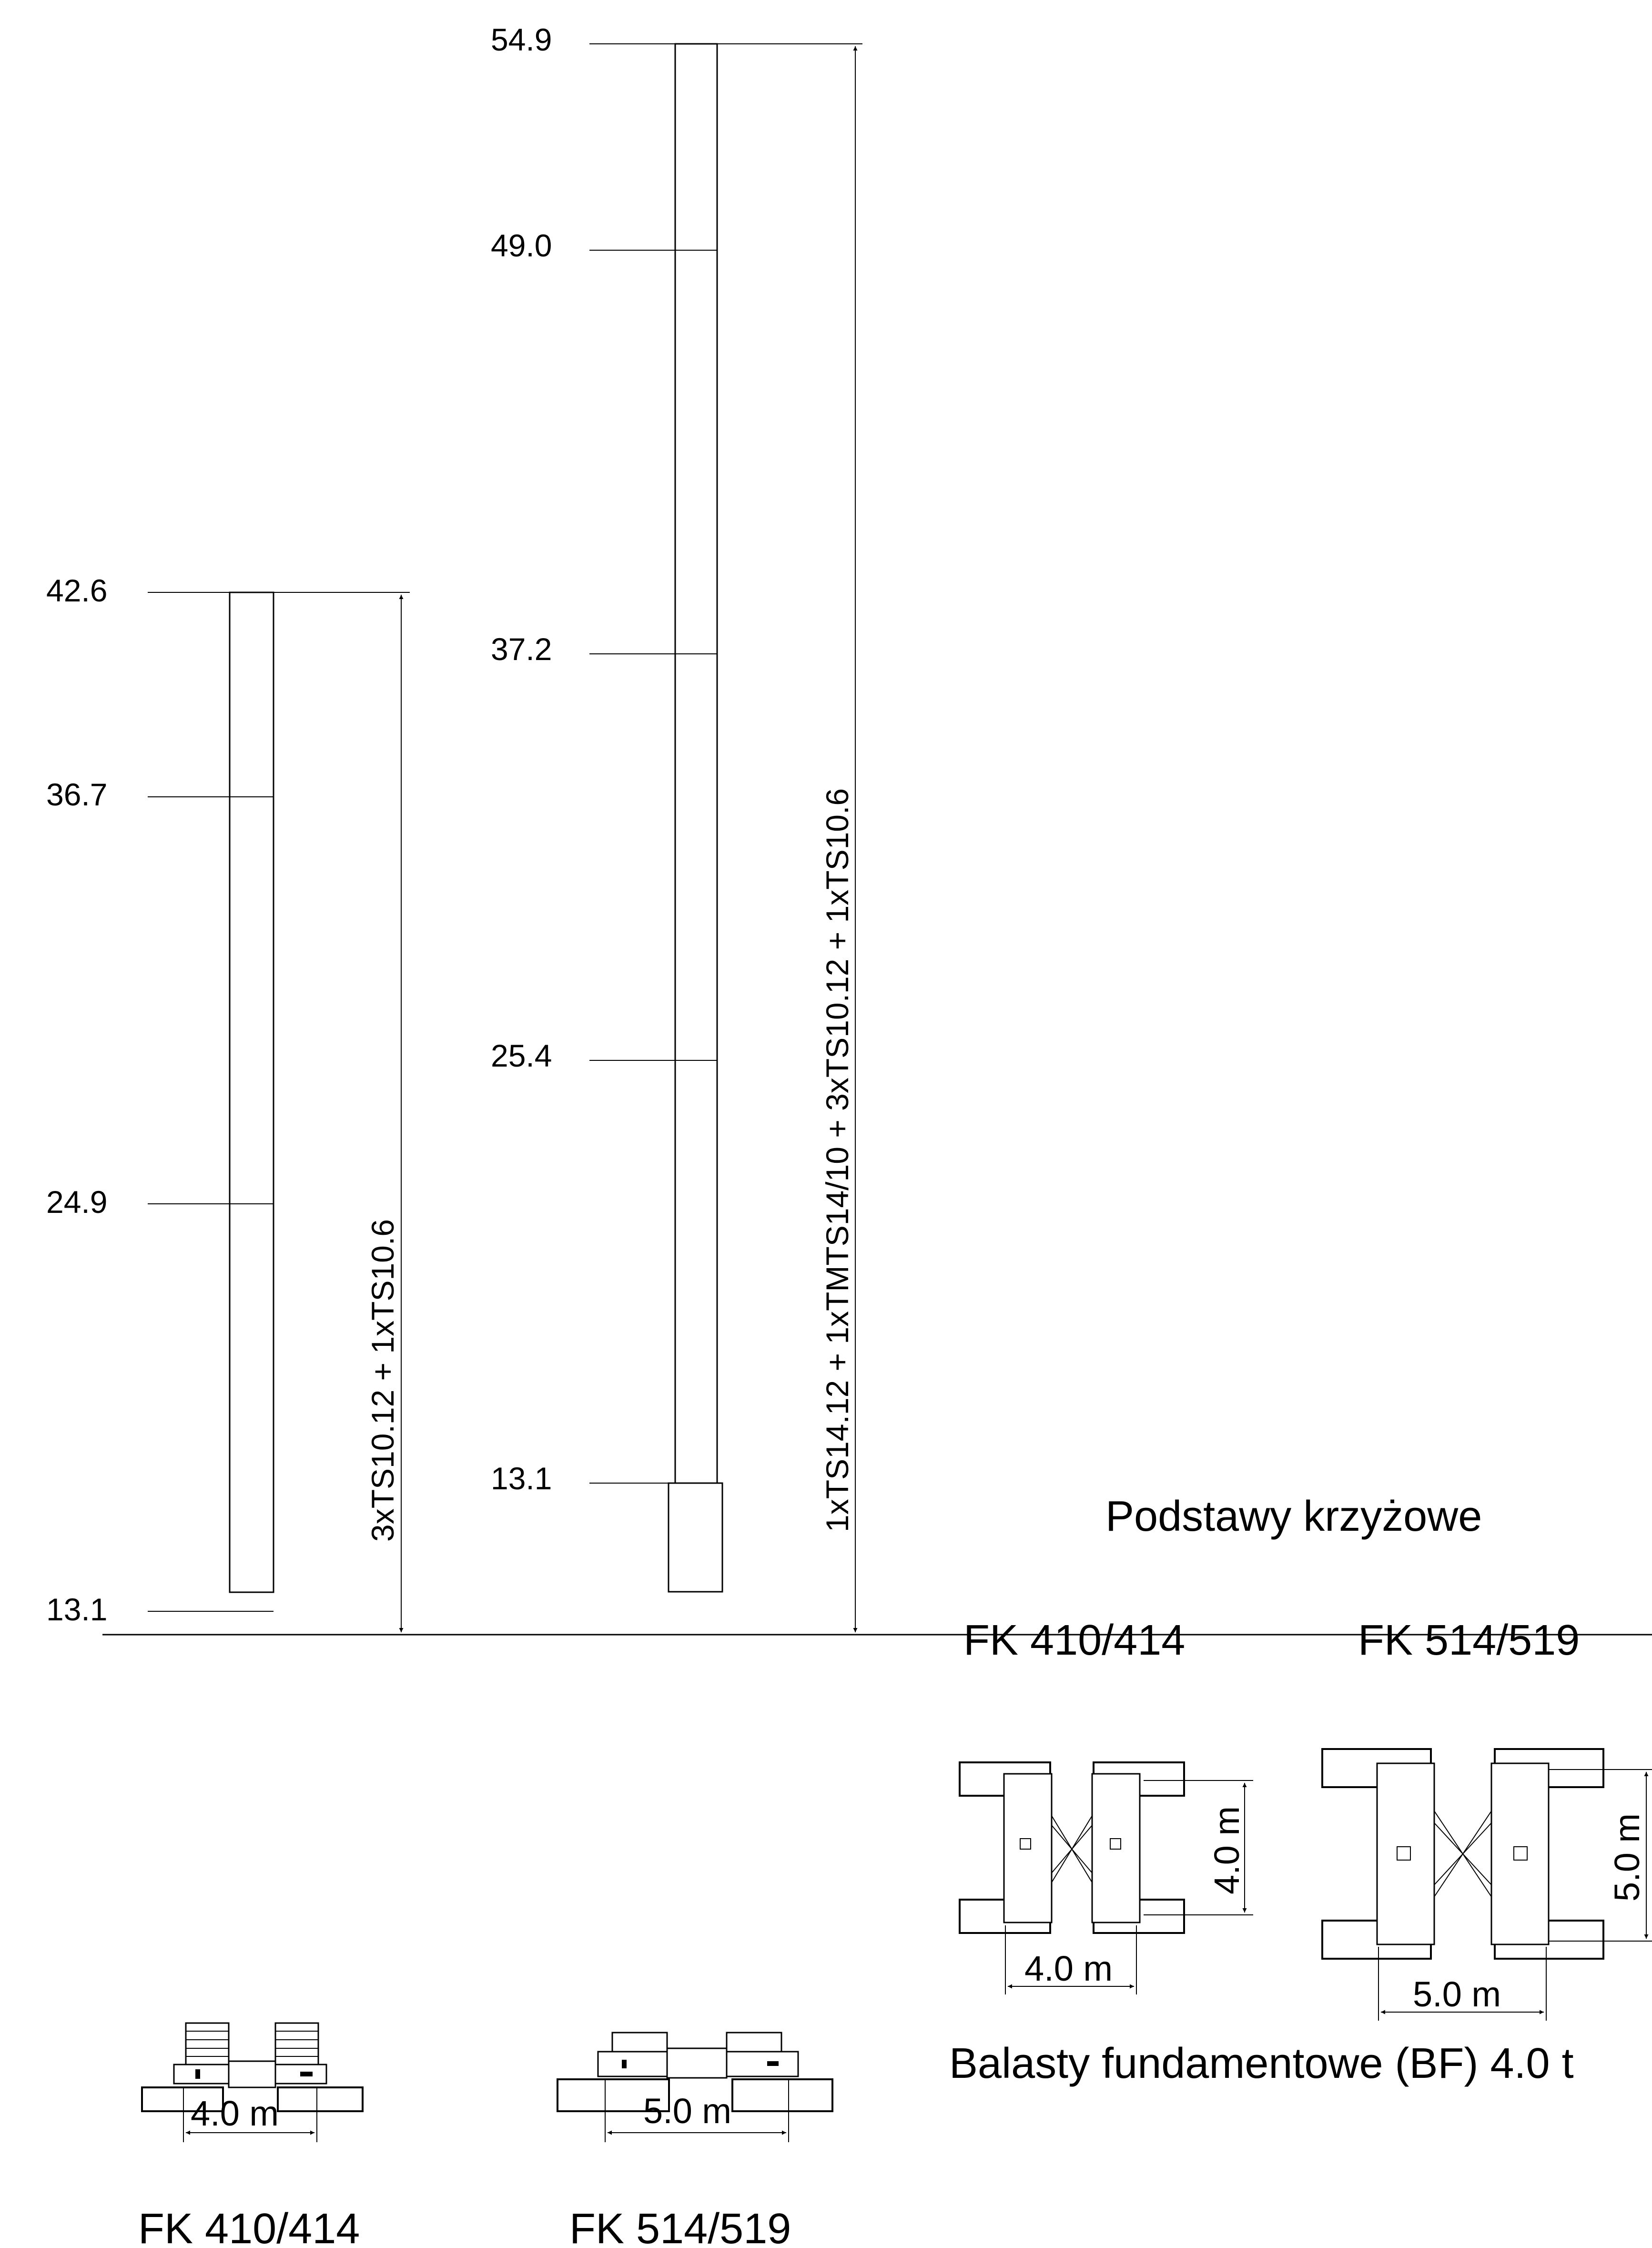 The height and width of the screenshot is (2248, 1652). What do you see at coordinates (1068, 1968) in the screenshot?
I see `width-label: 4.0 m` at bounding box center [1068, 1968].